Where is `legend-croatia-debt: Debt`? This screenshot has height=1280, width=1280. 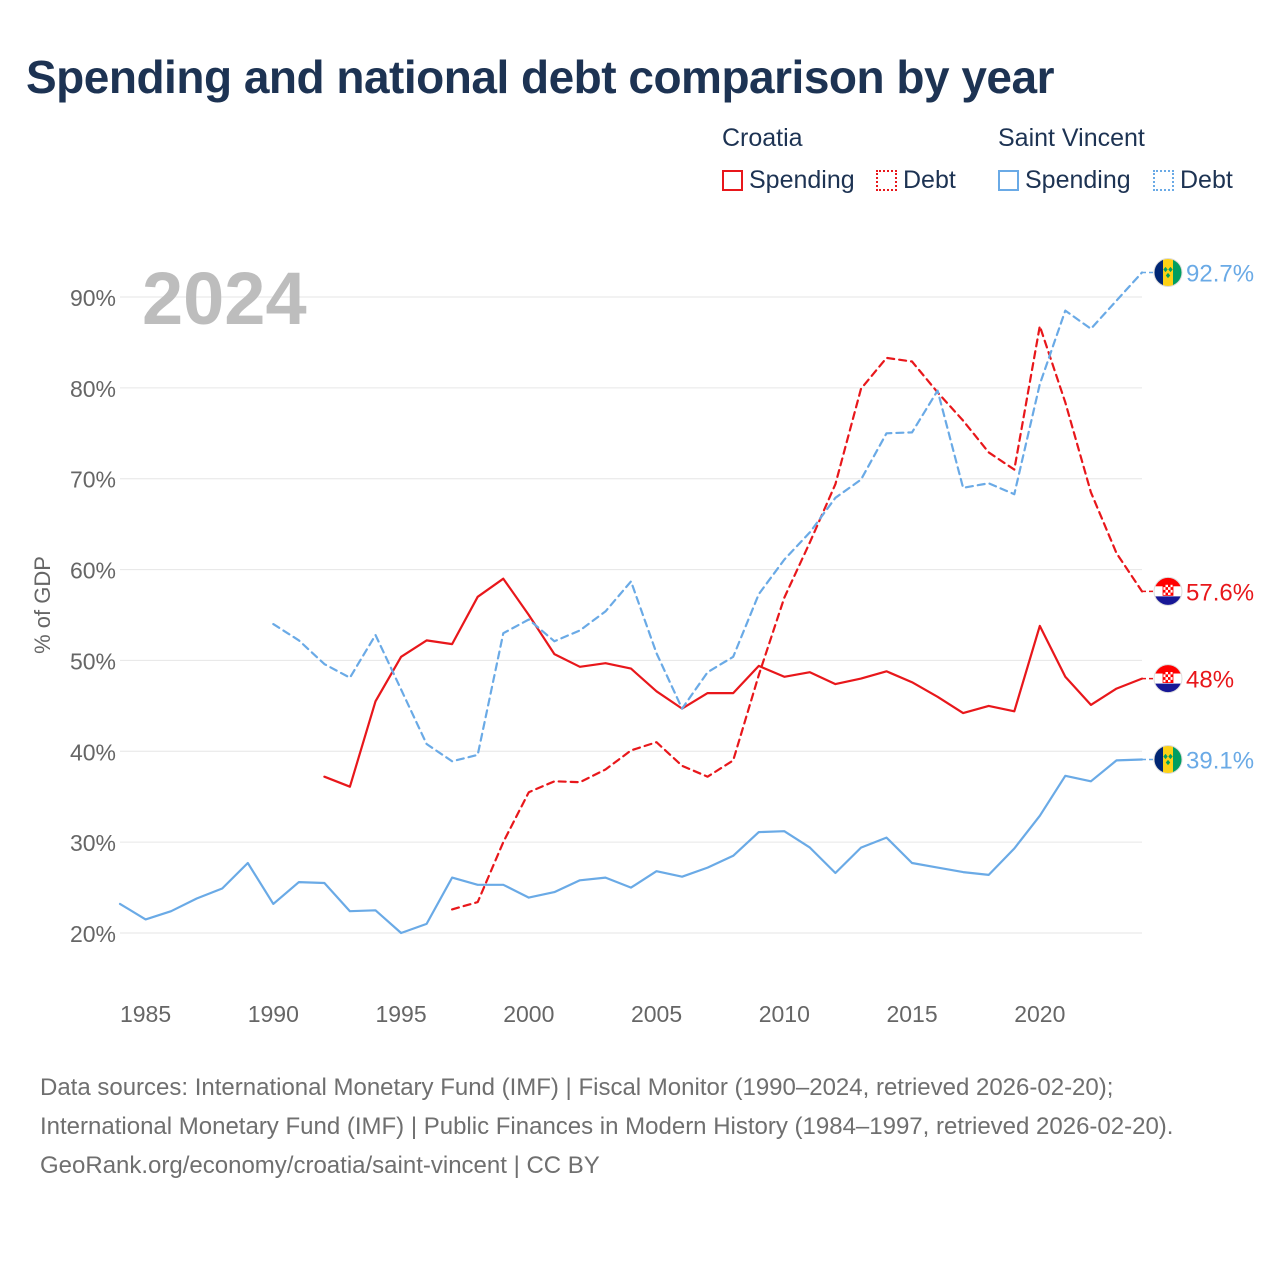
legend-croatia-debt: Debt is located at coordinates (916, 180).